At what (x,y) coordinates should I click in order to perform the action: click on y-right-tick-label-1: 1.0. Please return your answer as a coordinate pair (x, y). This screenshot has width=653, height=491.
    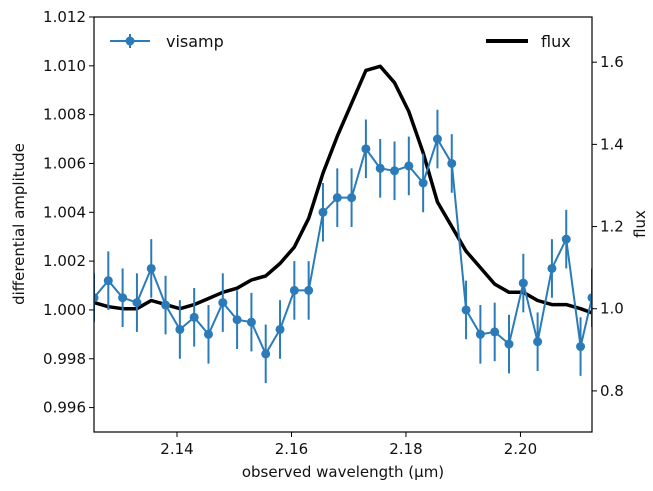
    Looking at the image, I should click on (612, 309).